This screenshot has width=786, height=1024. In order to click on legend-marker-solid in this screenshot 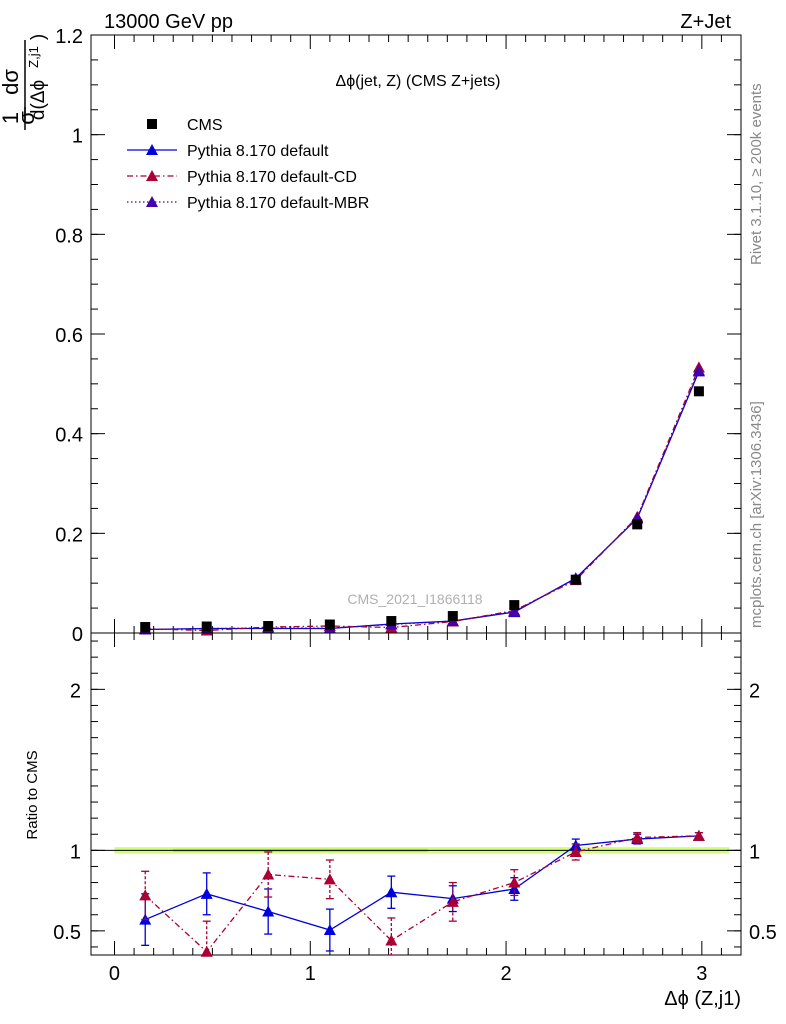, I will do `click(152, 149)`.